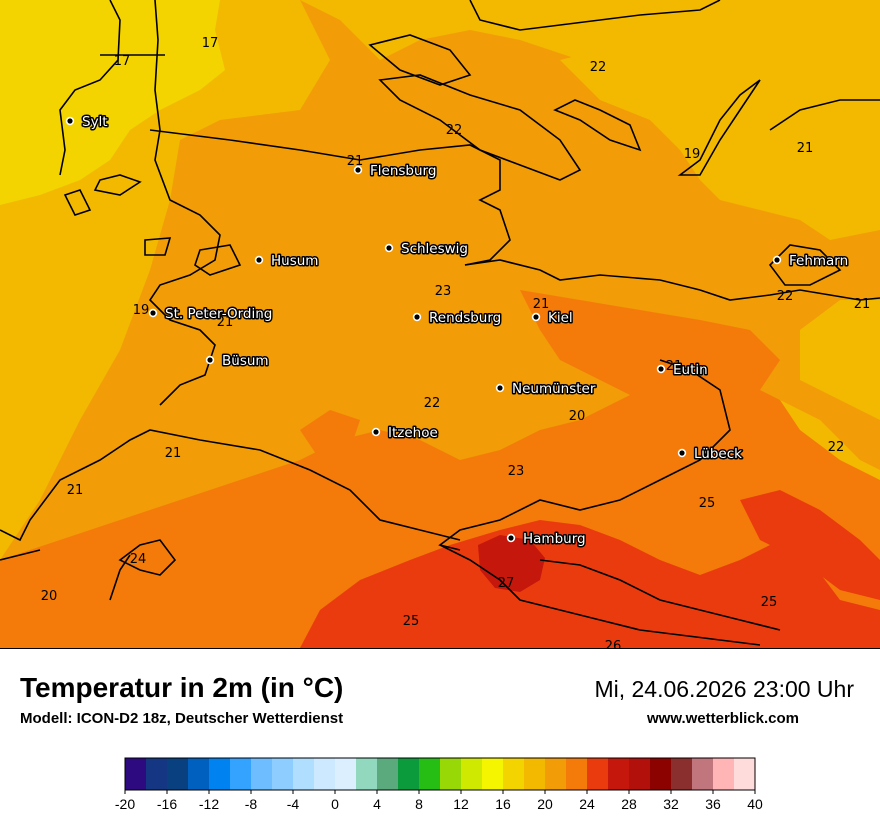 Image resolution: width=880 pixels, height=831 pixels. What do you see at coordinates (690, 370) in the screenshot?
I see `city-label: Eutin` at bounding box center [690, 370].